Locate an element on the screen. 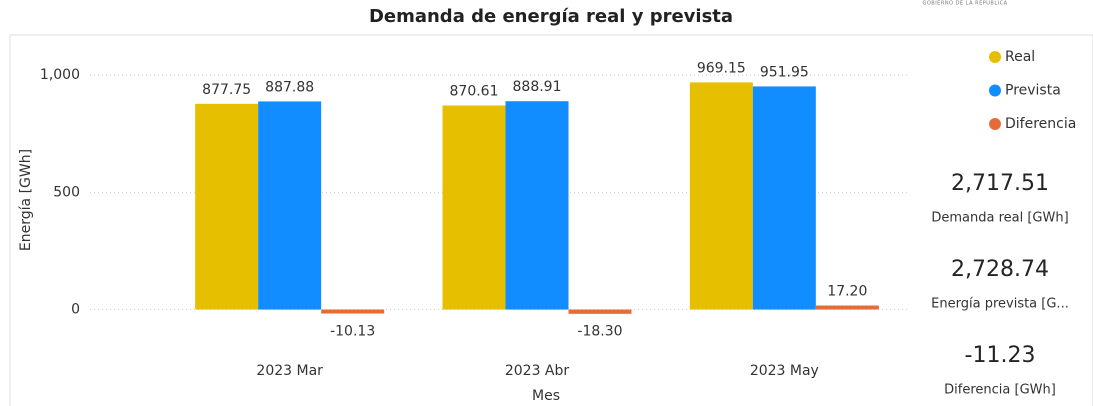 This screenshot has width=1093, height=406. x-tick-label: 2023 May is located at coordinates (784, 371).